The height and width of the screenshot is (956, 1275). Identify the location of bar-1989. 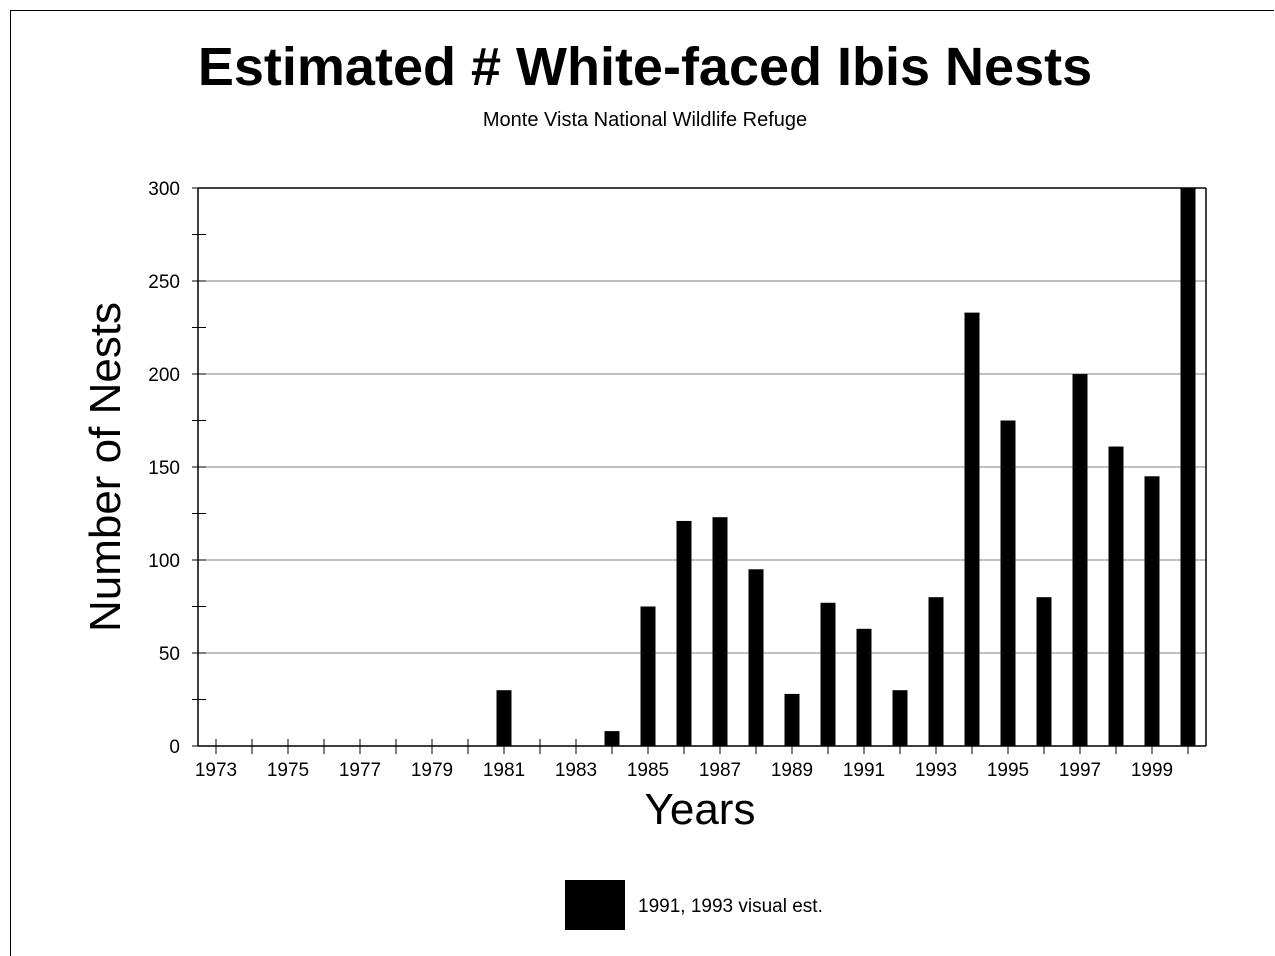
(792, 719).